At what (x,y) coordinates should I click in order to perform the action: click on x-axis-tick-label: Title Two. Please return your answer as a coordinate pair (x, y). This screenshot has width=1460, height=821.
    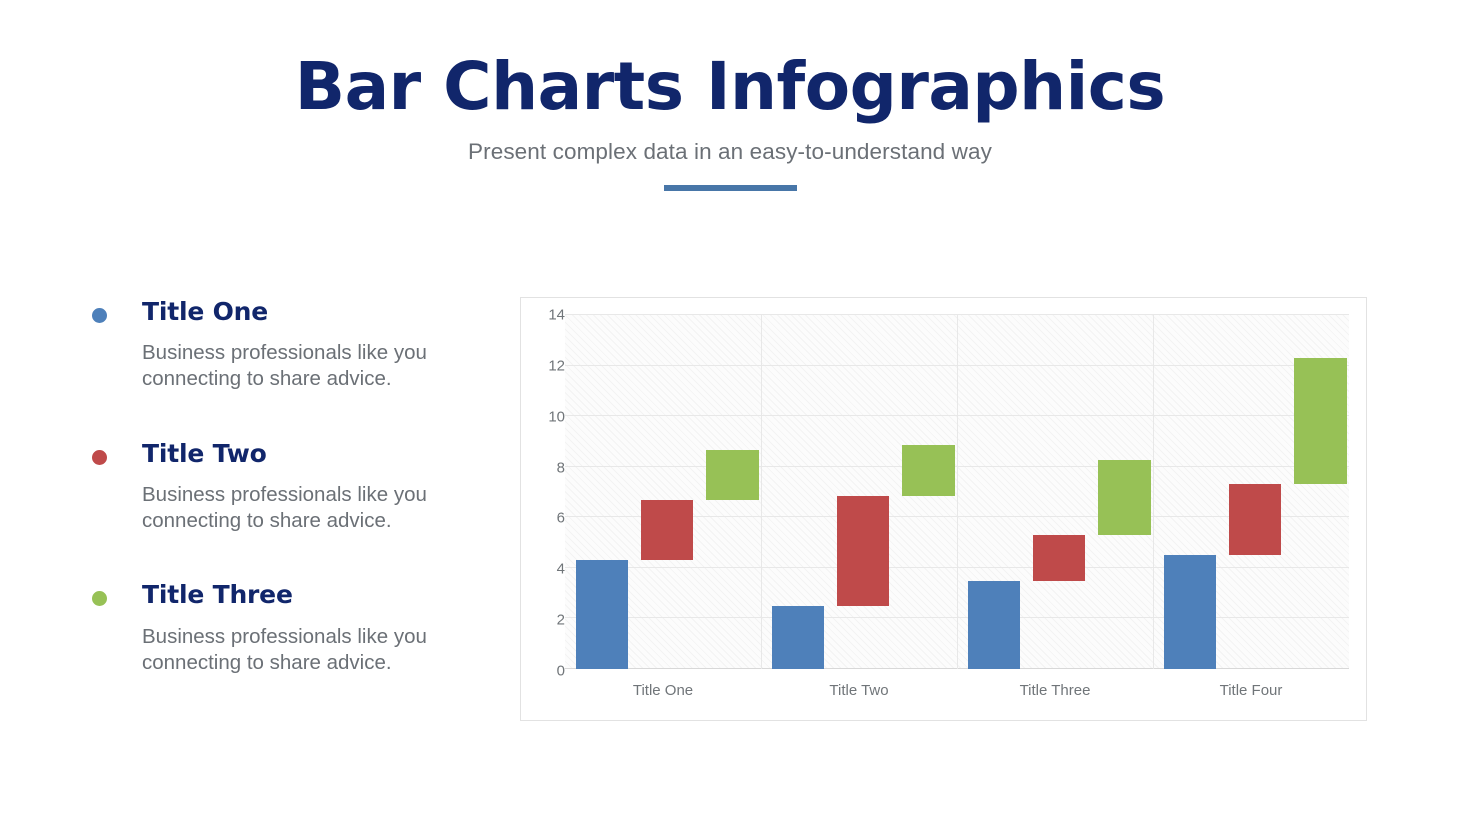
    Looking at the image, I should click on (859, 690).